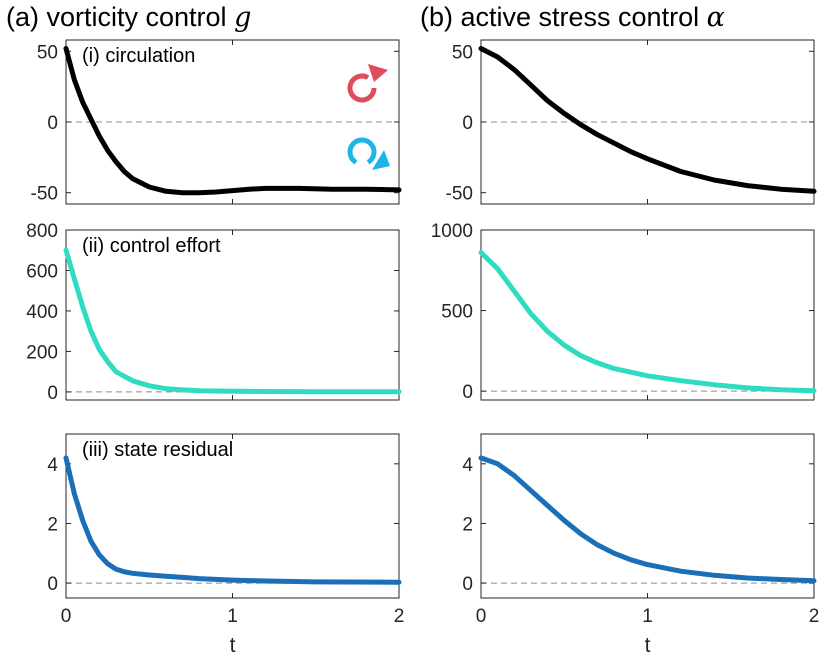 Image resolution: width=830 pixels, height=664 pixels. Describe the element at coordinates (378, 73) in the screenshot. I see `counterclockwise-arrow-icon-head` at that location.